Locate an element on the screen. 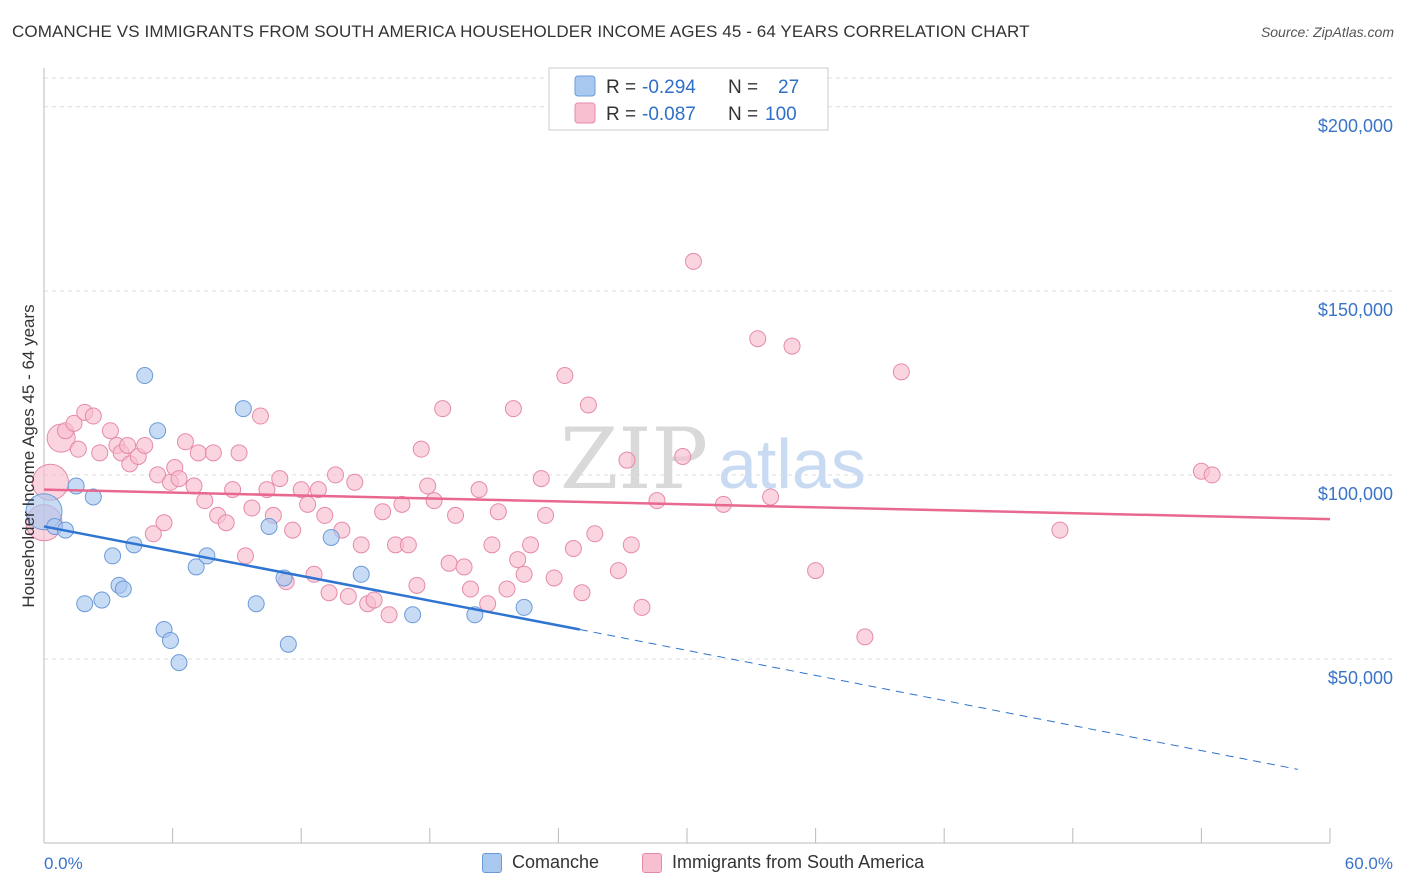  comanche-legend-label: Comanche is located at coordinates (556, 862).